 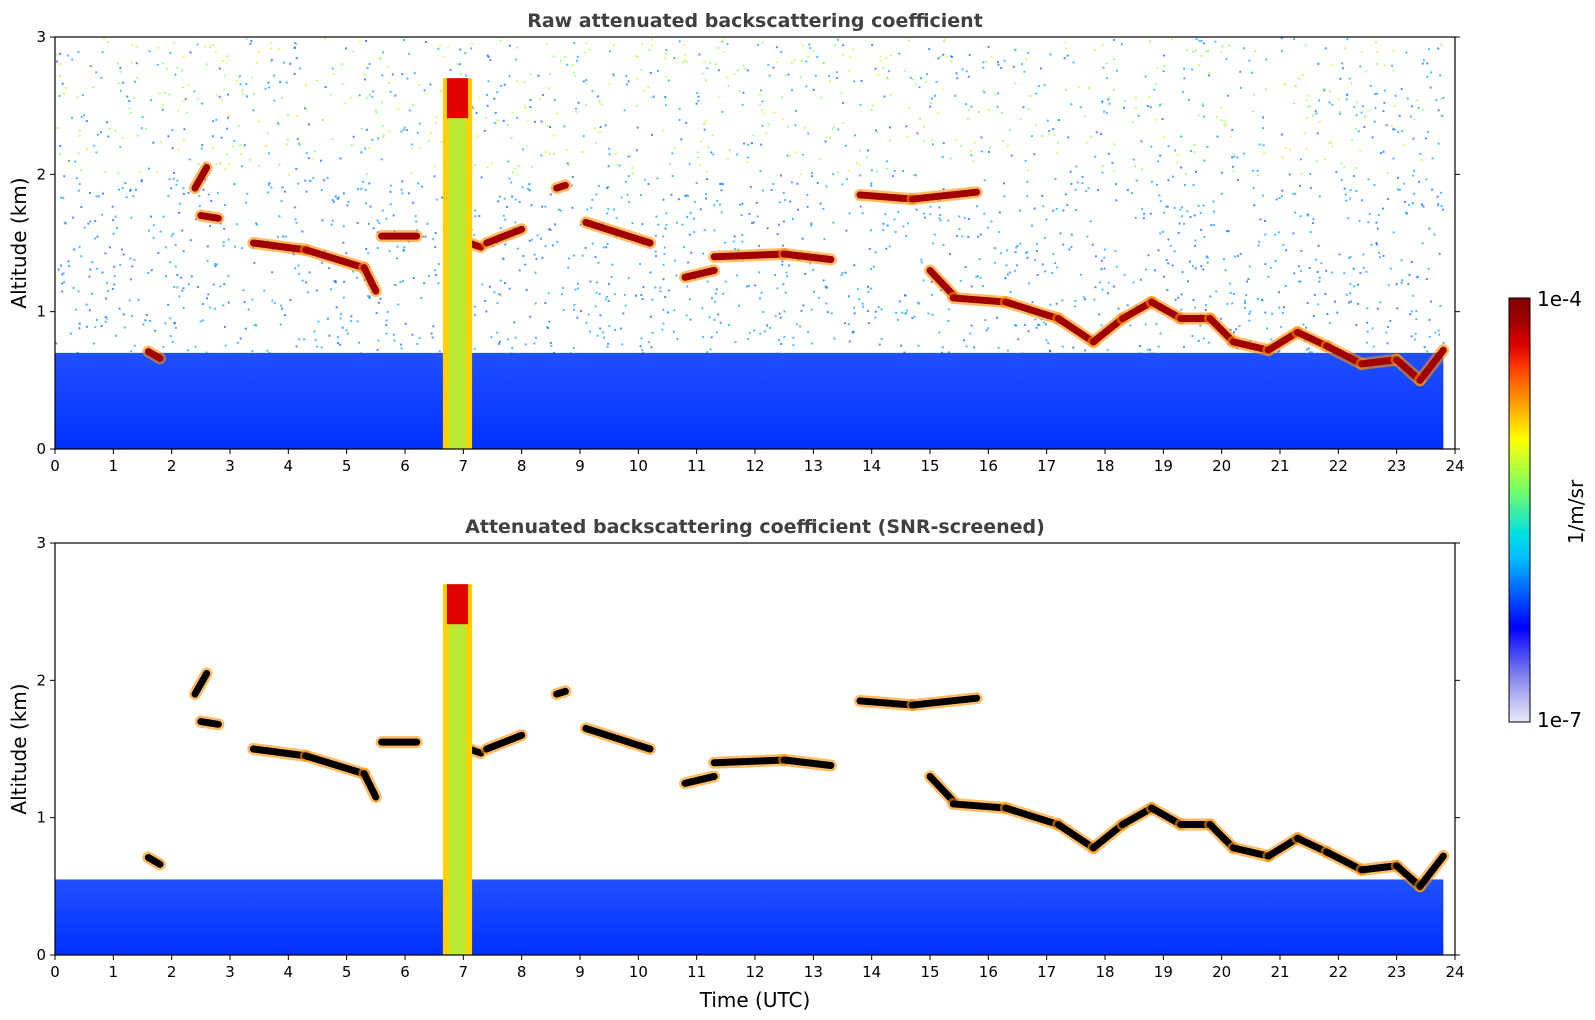 I want to click on x-tick-label: 17, so click(x=1046, y=972).